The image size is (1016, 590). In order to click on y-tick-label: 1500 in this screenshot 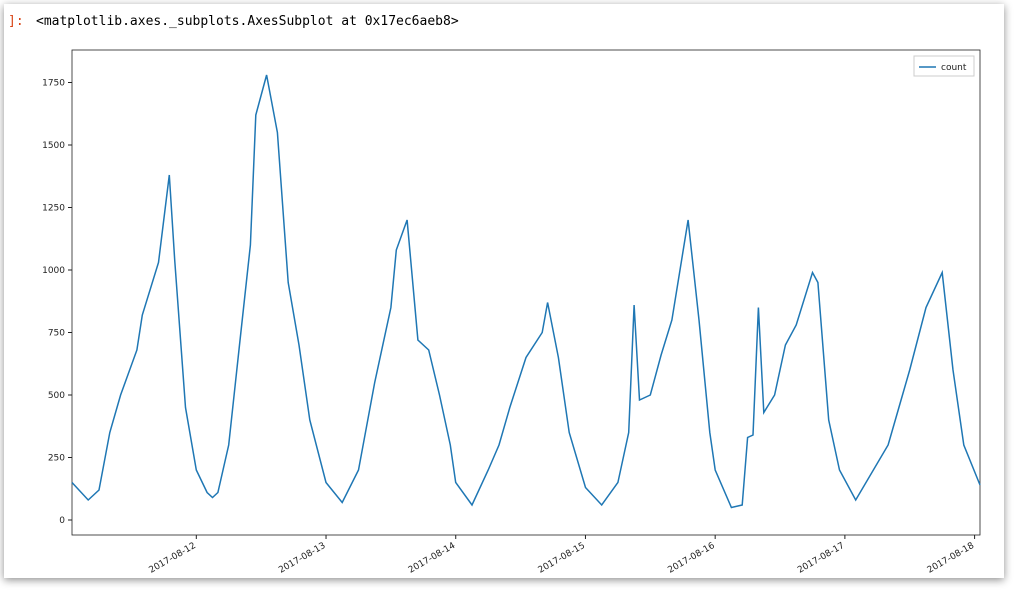, I will do `click(53, 146)`.